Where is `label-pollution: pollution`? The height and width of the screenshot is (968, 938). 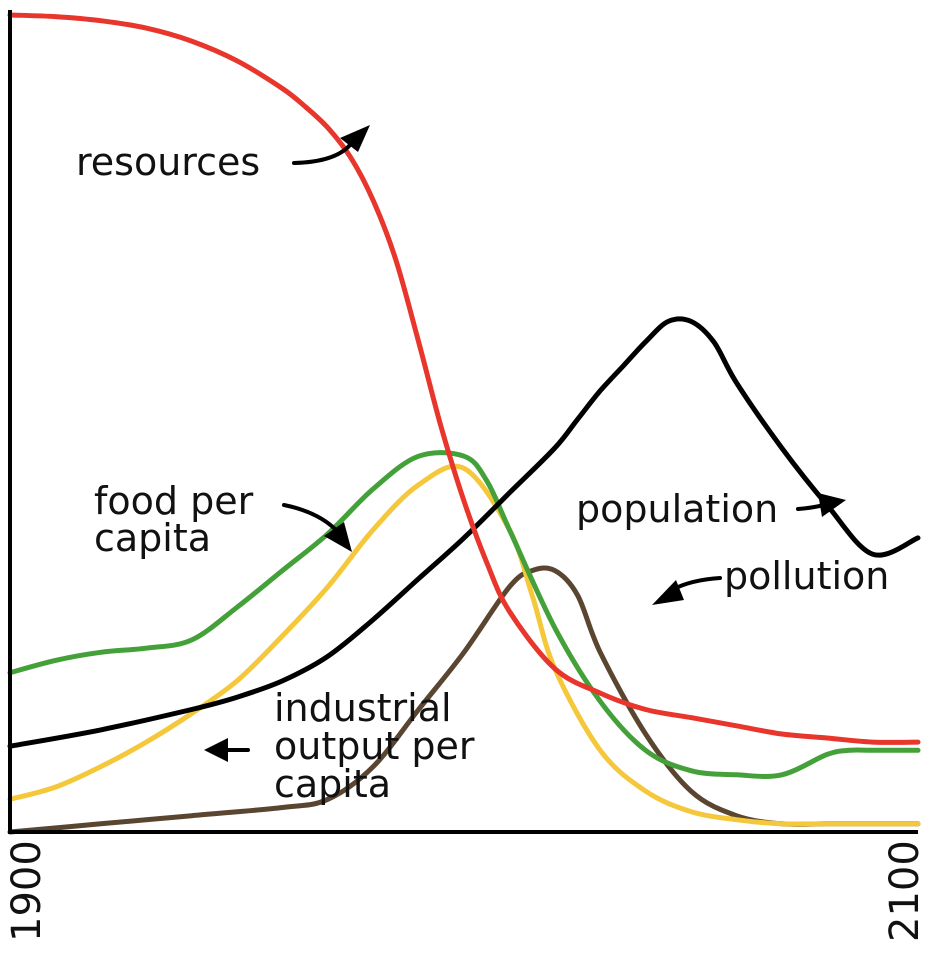
label-pollution: pollution is located at coordinates (806, 576).